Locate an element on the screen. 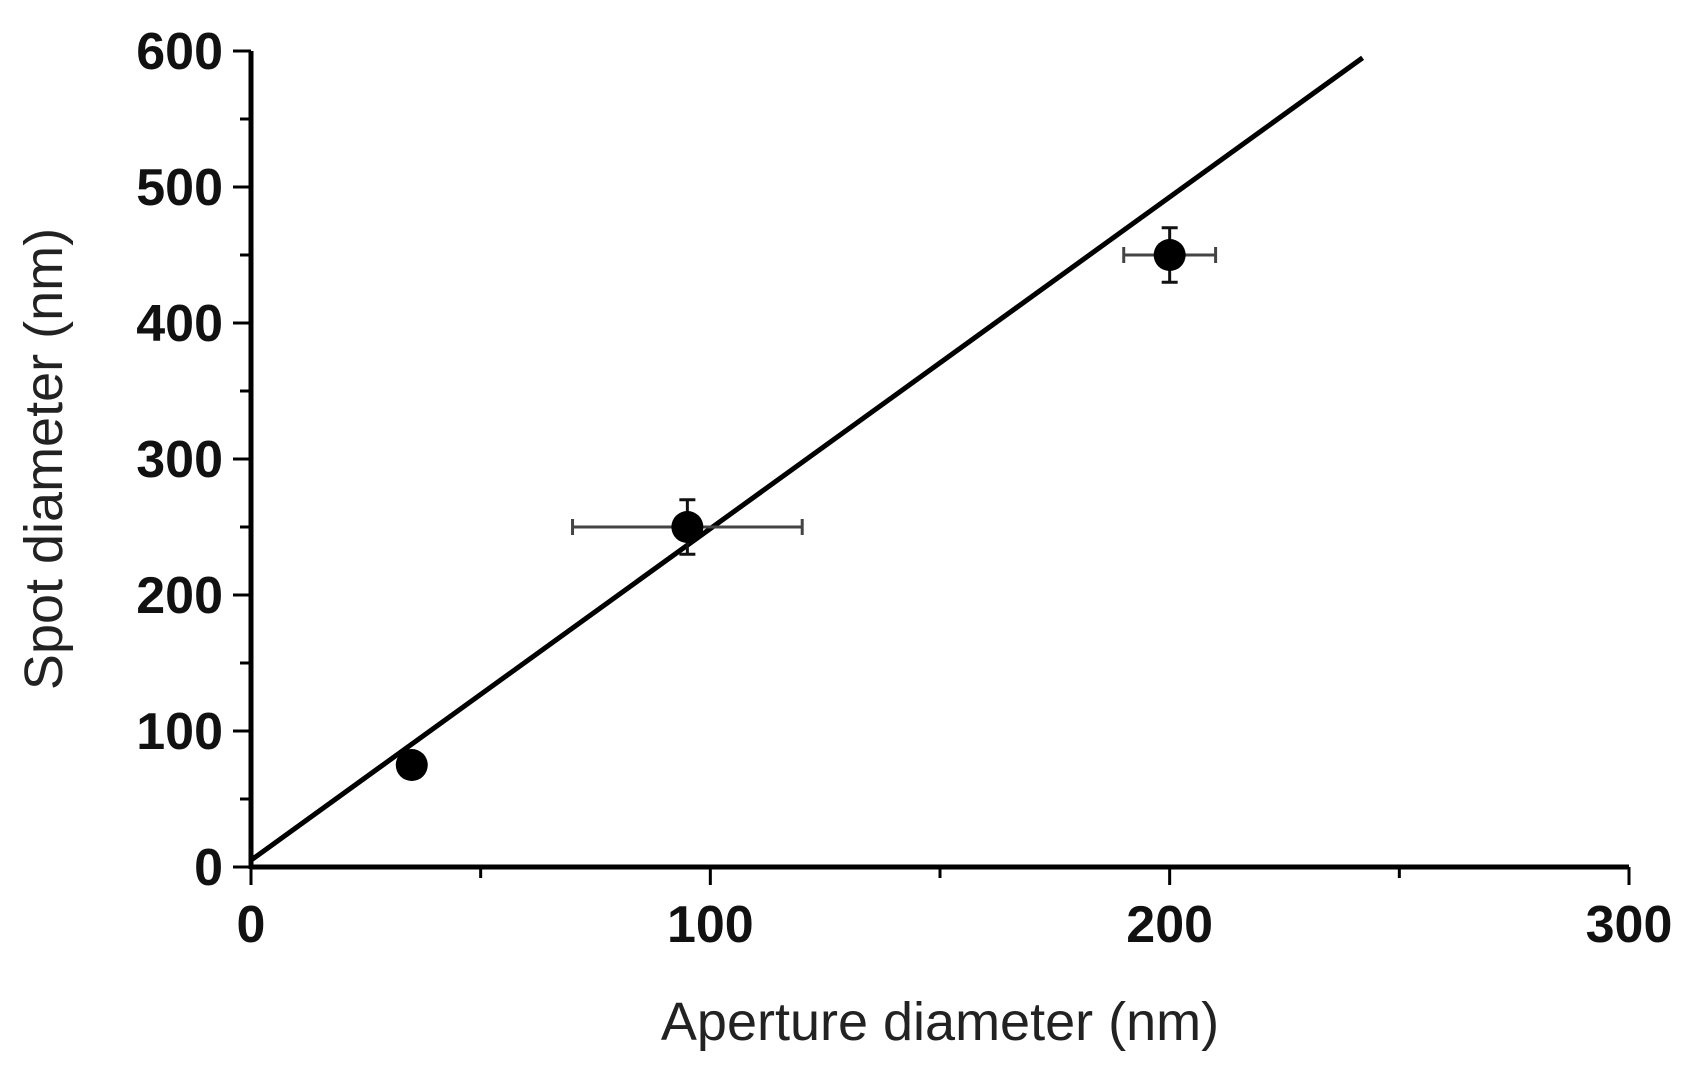  y-tick-label: 300 is located at coordinates (179, 460).